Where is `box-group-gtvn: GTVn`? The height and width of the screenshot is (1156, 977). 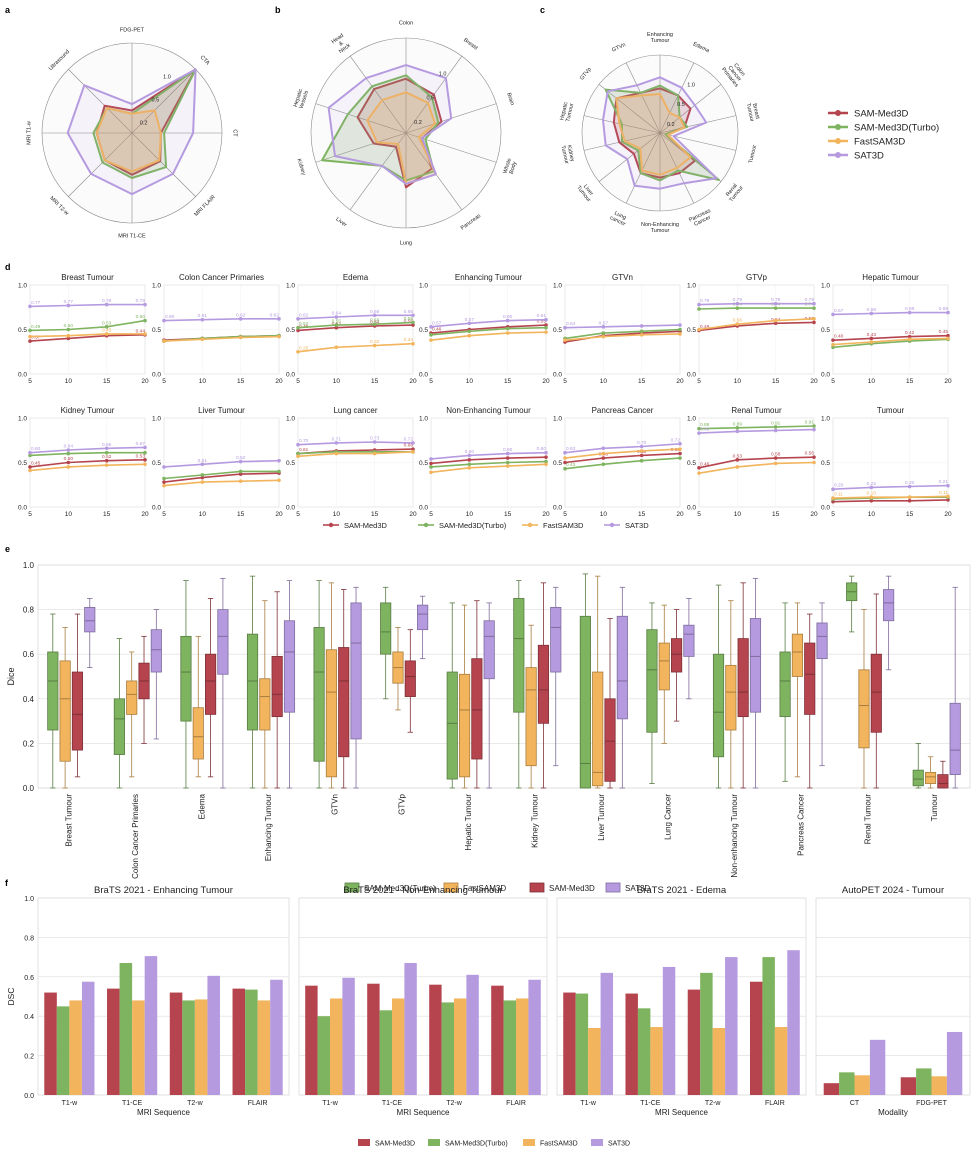
box-group-gtvn: GTVn is located at coordinates (337, 697).